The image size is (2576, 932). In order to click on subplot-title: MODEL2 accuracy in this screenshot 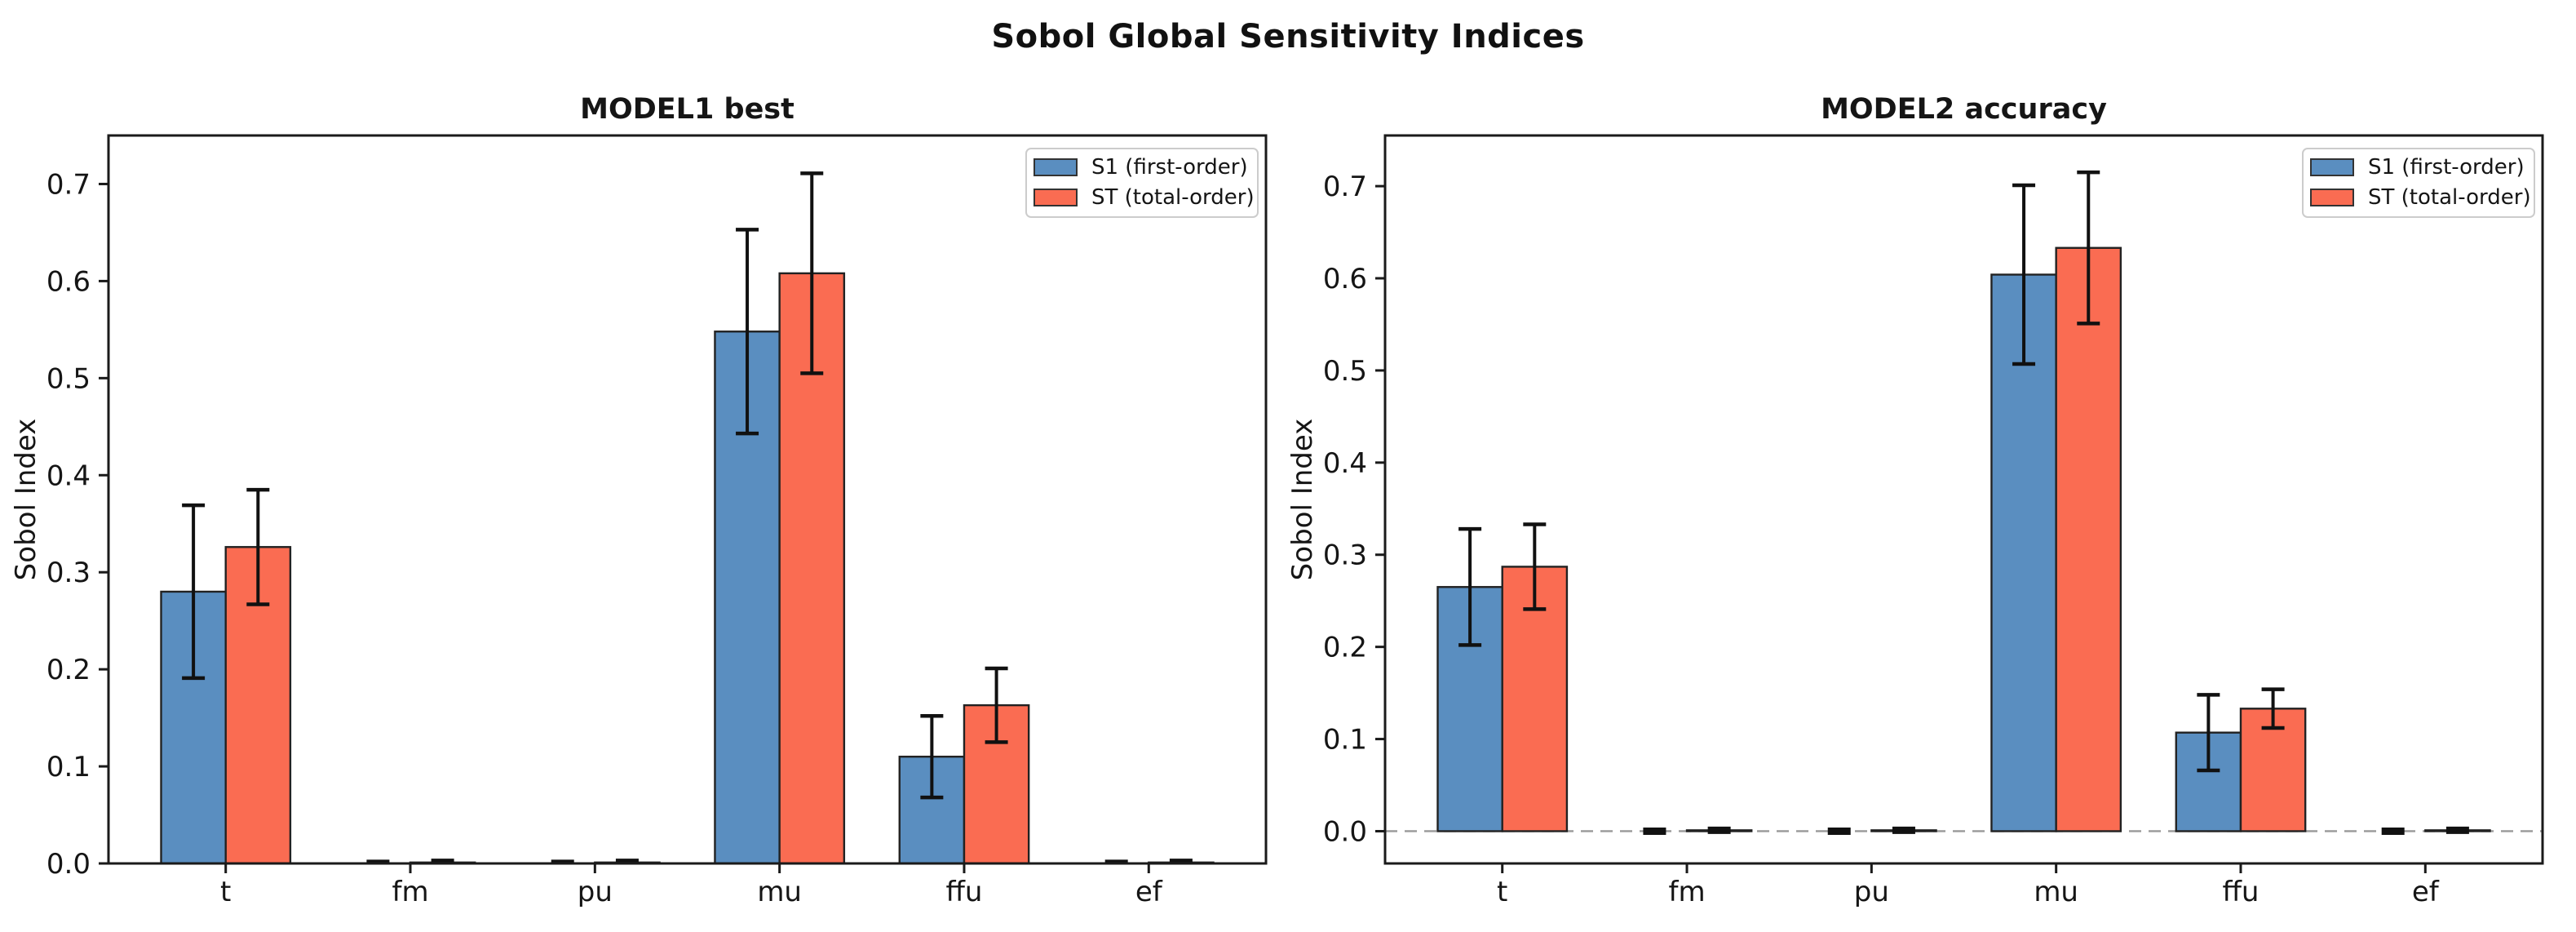, I will do `click(1964, 109)`.